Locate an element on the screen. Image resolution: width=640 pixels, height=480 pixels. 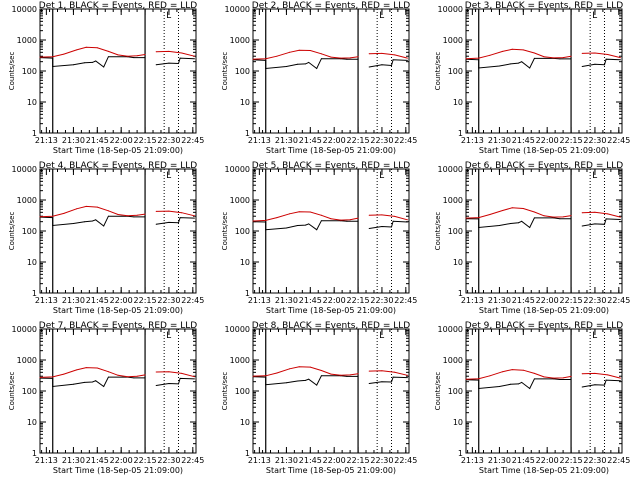
marker-l-label: L is located at coordinates (381, 176).